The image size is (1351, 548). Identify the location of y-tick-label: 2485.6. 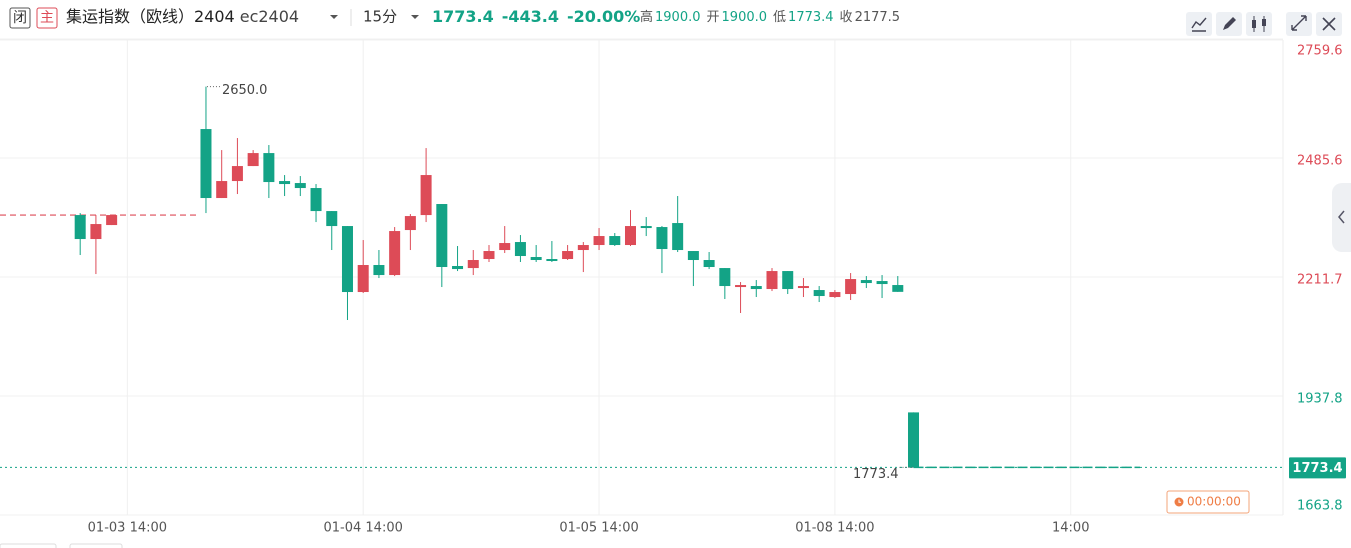
(1320, 161).